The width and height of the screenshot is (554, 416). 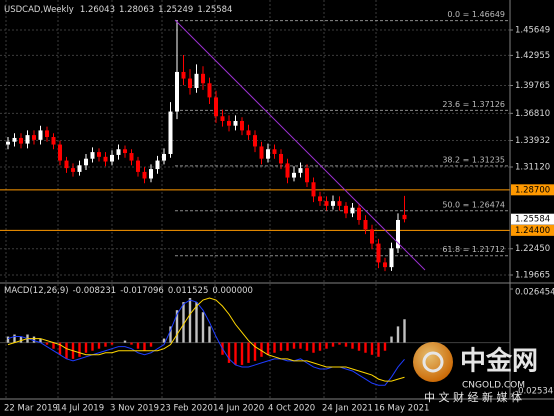 What do you see at coordinates (206, 339) in the screenshot?
I see `macd-line` at bounding box center [206, 339].